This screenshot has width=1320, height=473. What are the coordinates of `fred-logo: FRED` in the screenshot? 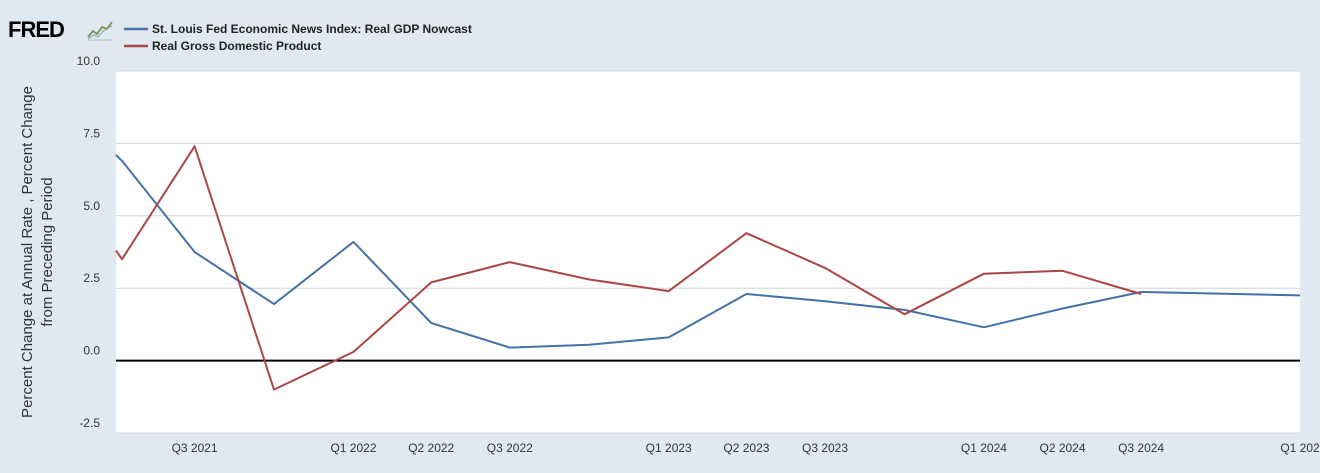 It's located at (60, 29).